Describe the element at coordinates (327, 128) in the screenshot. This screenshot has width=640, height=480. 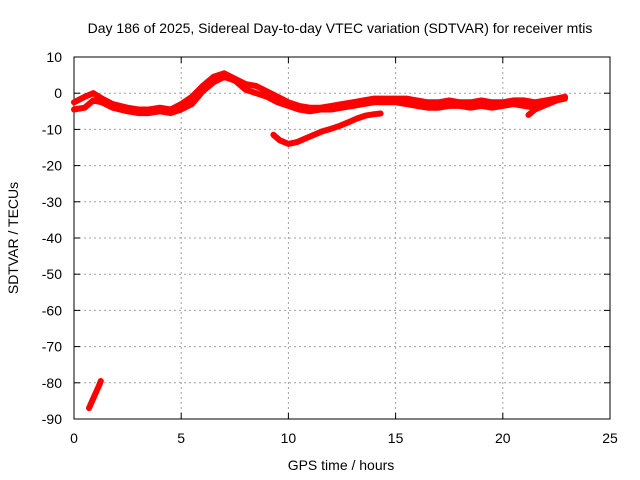
I see `series-line-secondary-arc` at that location.